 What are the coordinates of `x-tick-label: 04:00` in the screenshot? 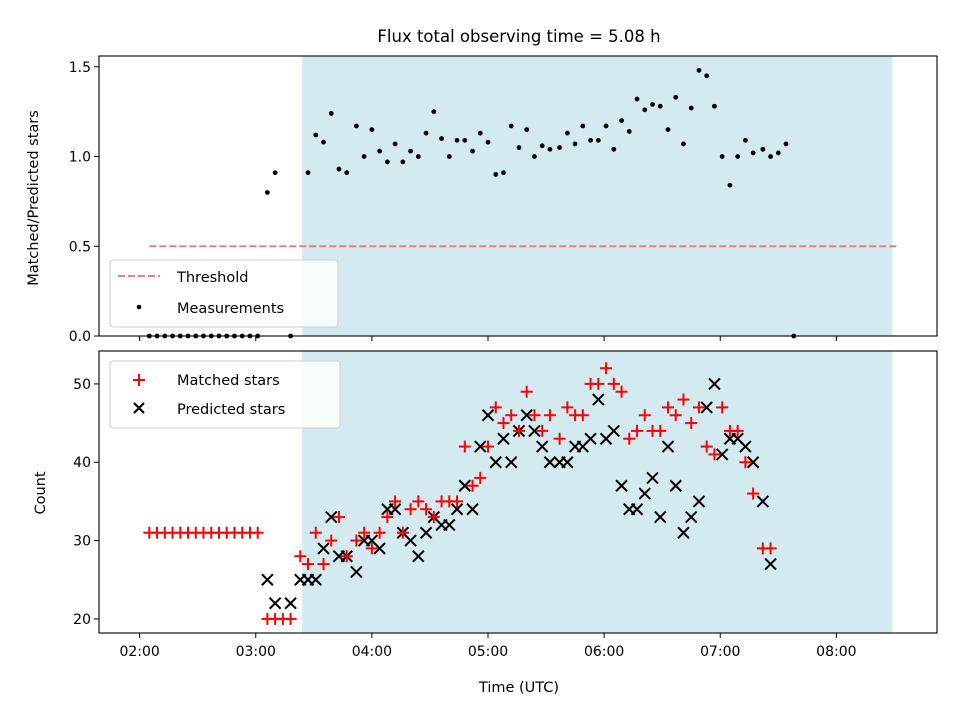 It's located at (372, 652).